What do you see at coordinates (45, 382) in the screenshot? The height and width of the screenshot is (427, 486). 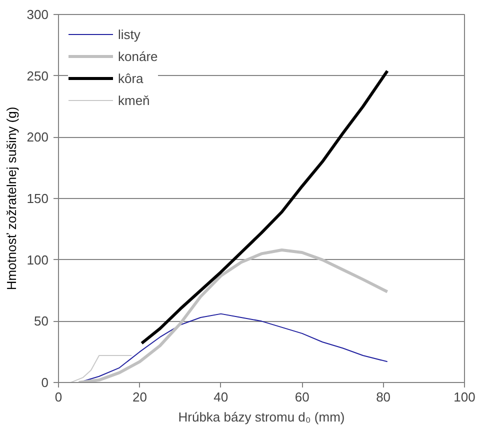 I see `y-tick-label: 0` at bounding box center [45, 382].